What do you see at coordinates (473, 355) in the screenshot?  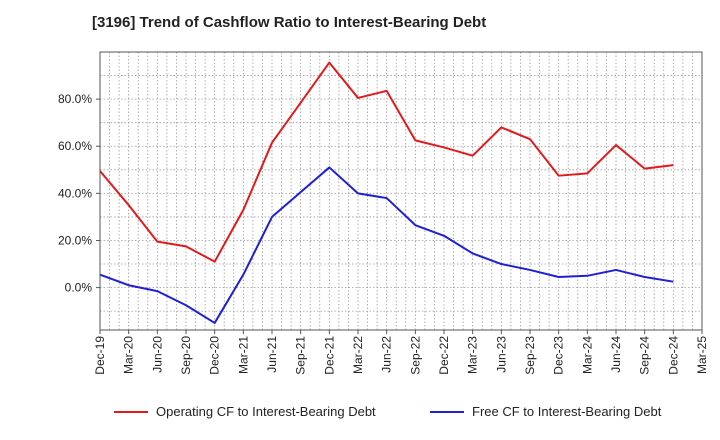 I see `x-tick-label: Mar-23` at bounding box center [473, 355].